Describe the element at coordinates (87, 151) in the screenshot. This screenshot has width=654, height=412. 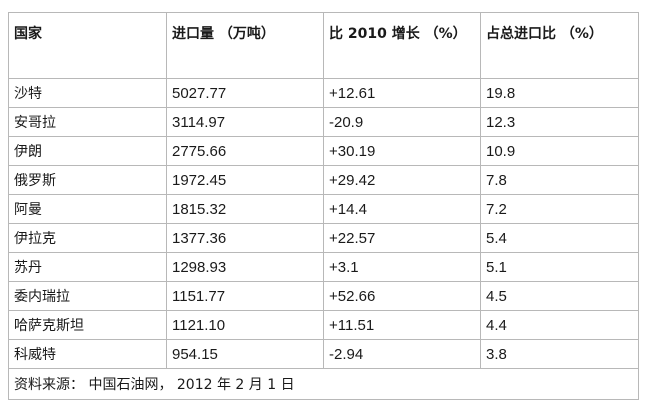
I see `cell-country: 伊朗` at that location.